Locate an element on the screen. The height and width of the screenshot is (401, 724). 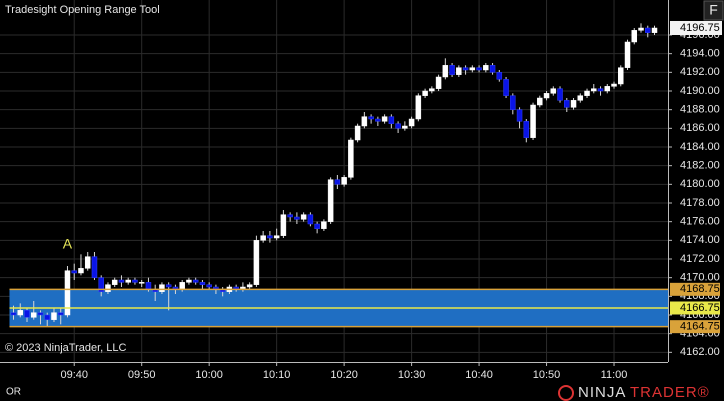
x-tick-label: 10:00 is located at coordinates (209, 375).